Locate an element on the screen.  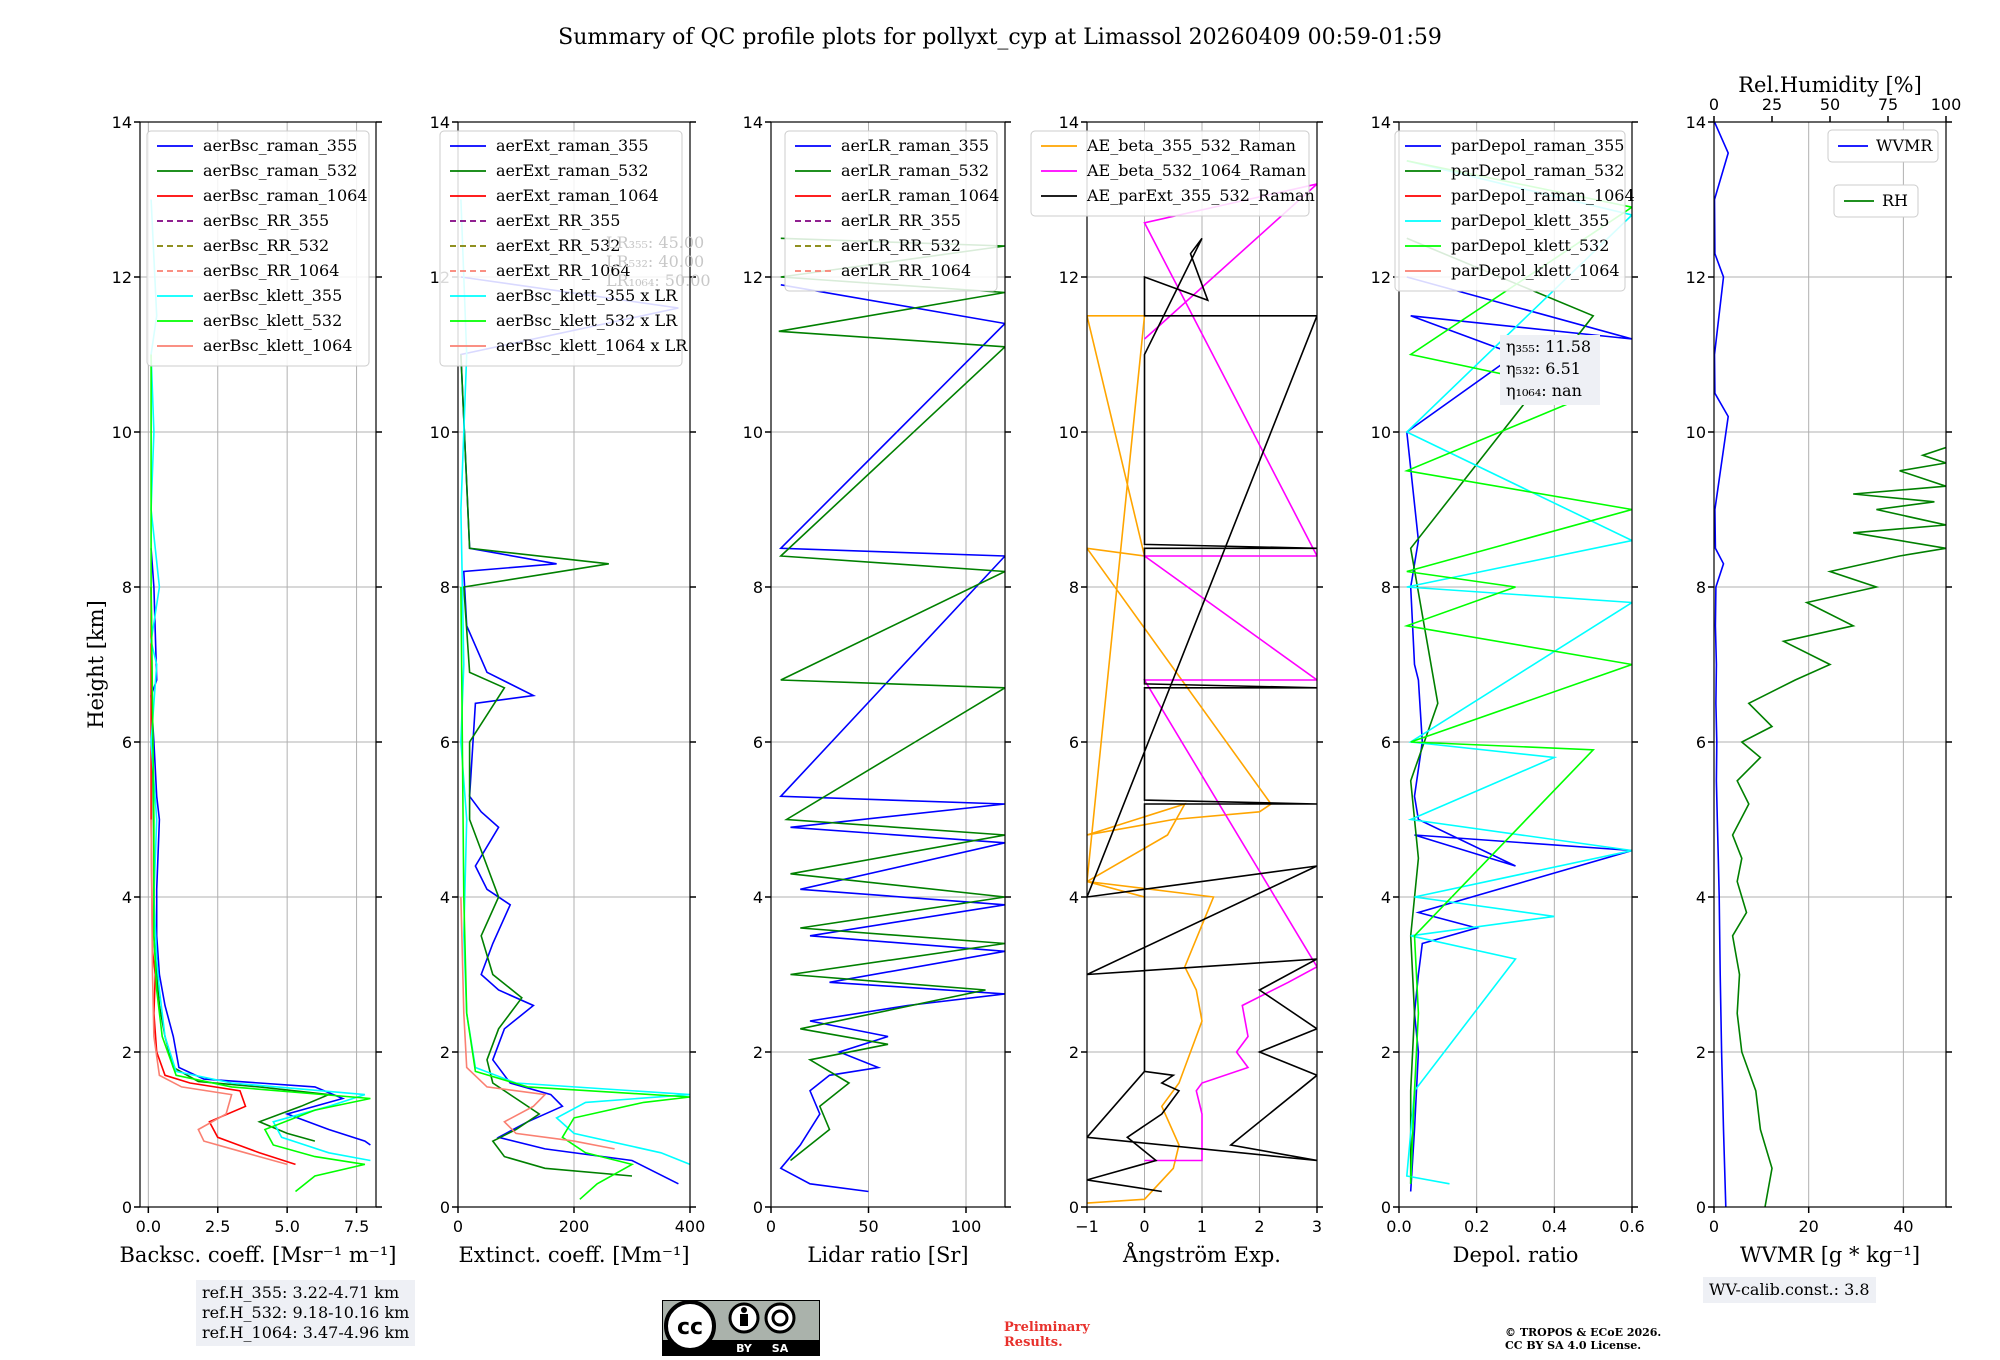
legend-label-5: parDepol_klett_1064 is located at coordinates (1535, 270).